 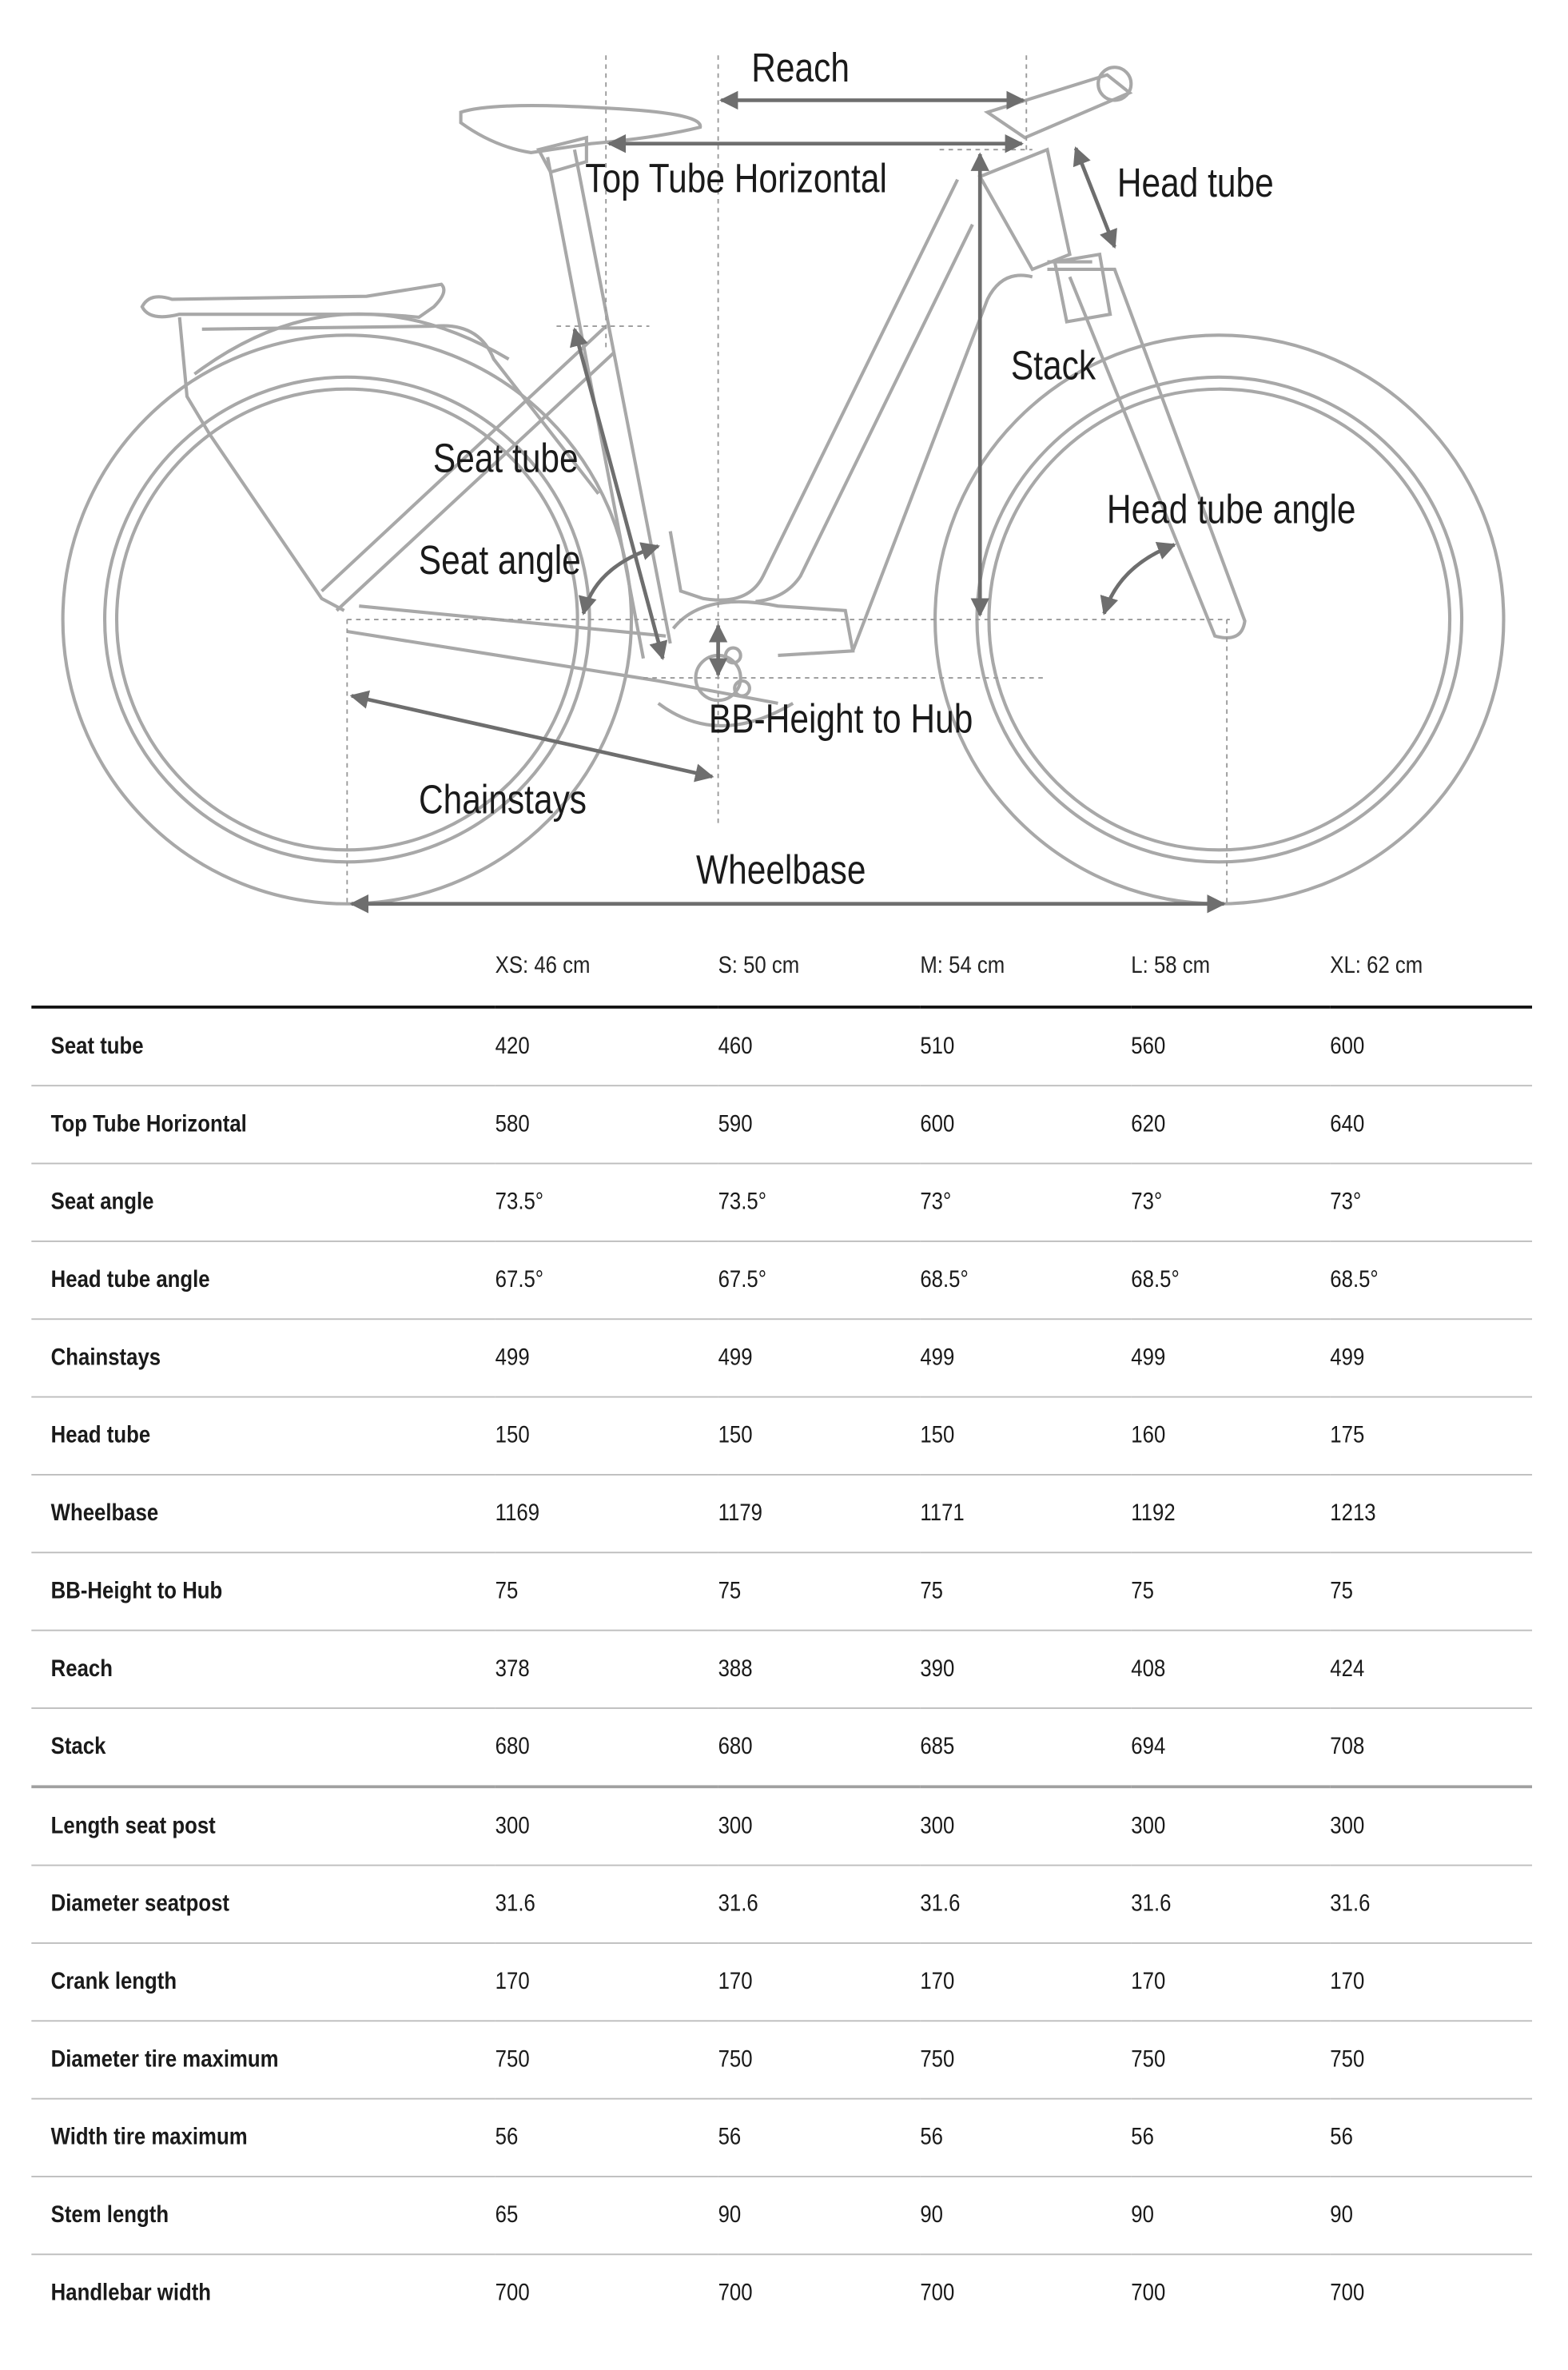 I want to click on table-row: Length seat post 300 300 300 300 300, so click(x=782, y=1826).